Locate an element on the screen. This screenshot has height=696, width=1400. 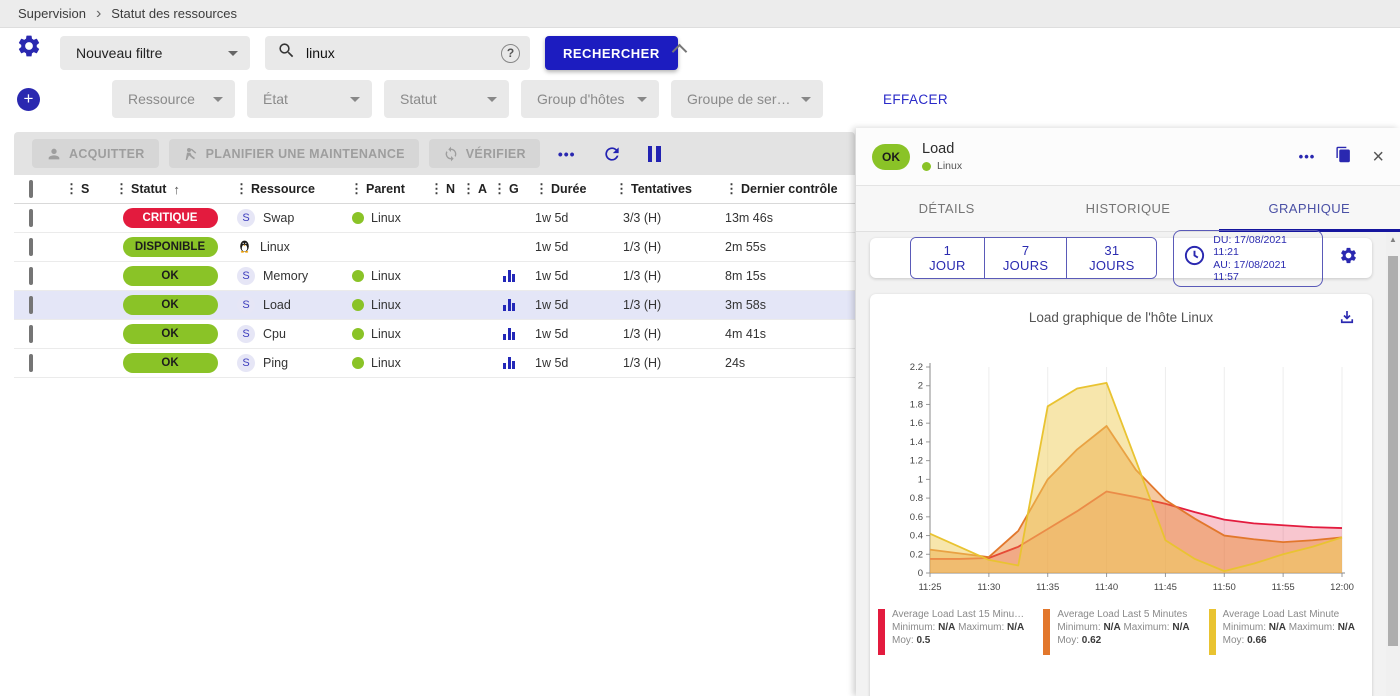
download-icon is located at coordinates (1347, 319).